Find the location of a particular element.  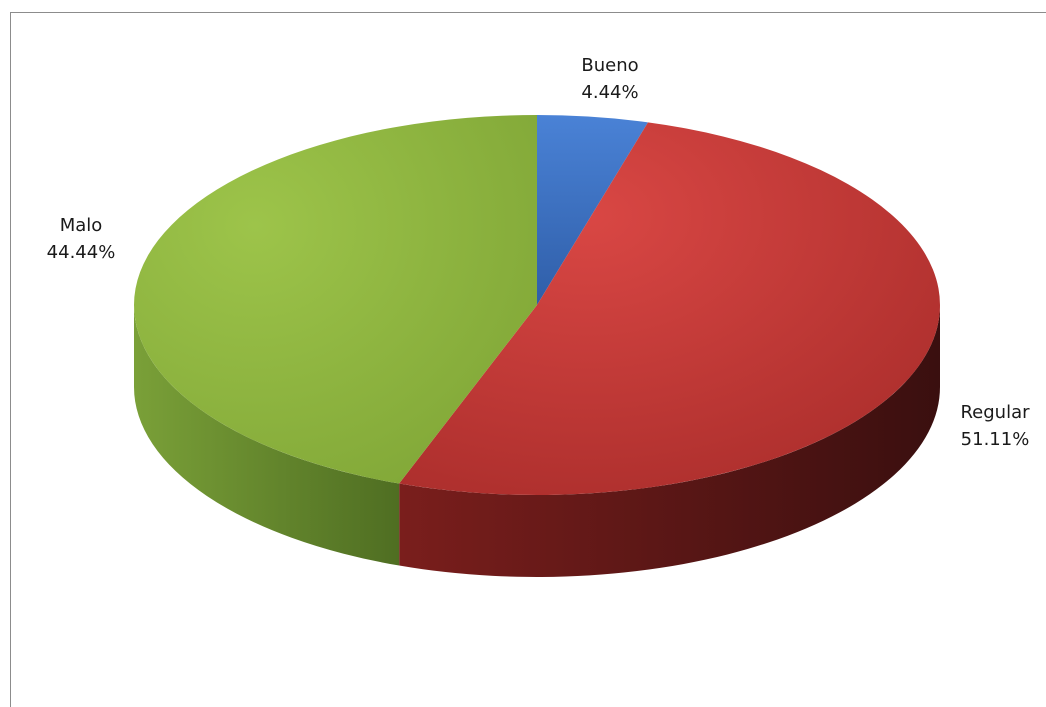

data-label-malo-value: 44.44% is located at coordinates (81, 252).